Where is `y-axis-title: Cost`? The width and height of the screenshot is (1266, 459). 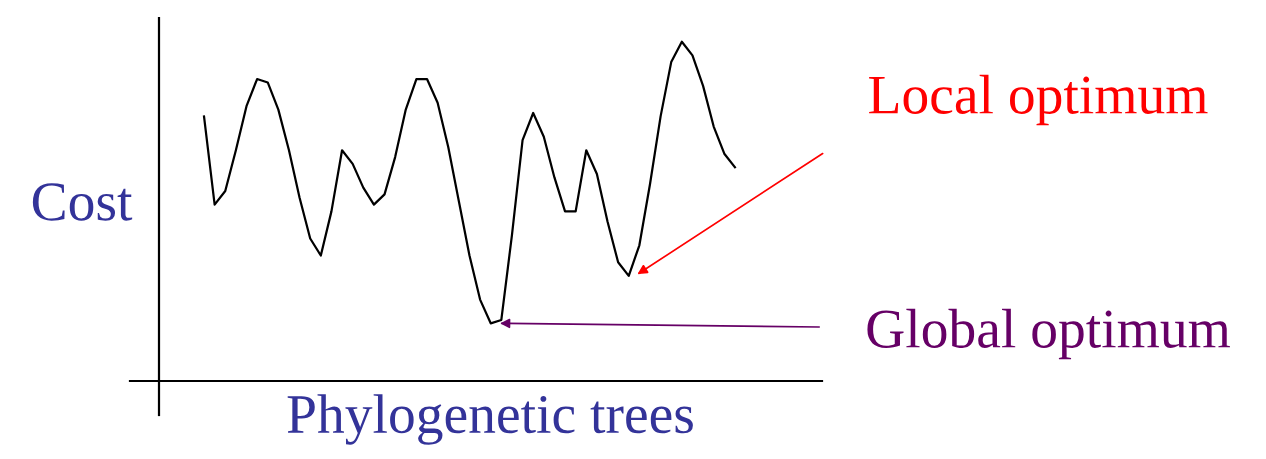 y-axis-title: Cost is located at coordinates (82, 202).